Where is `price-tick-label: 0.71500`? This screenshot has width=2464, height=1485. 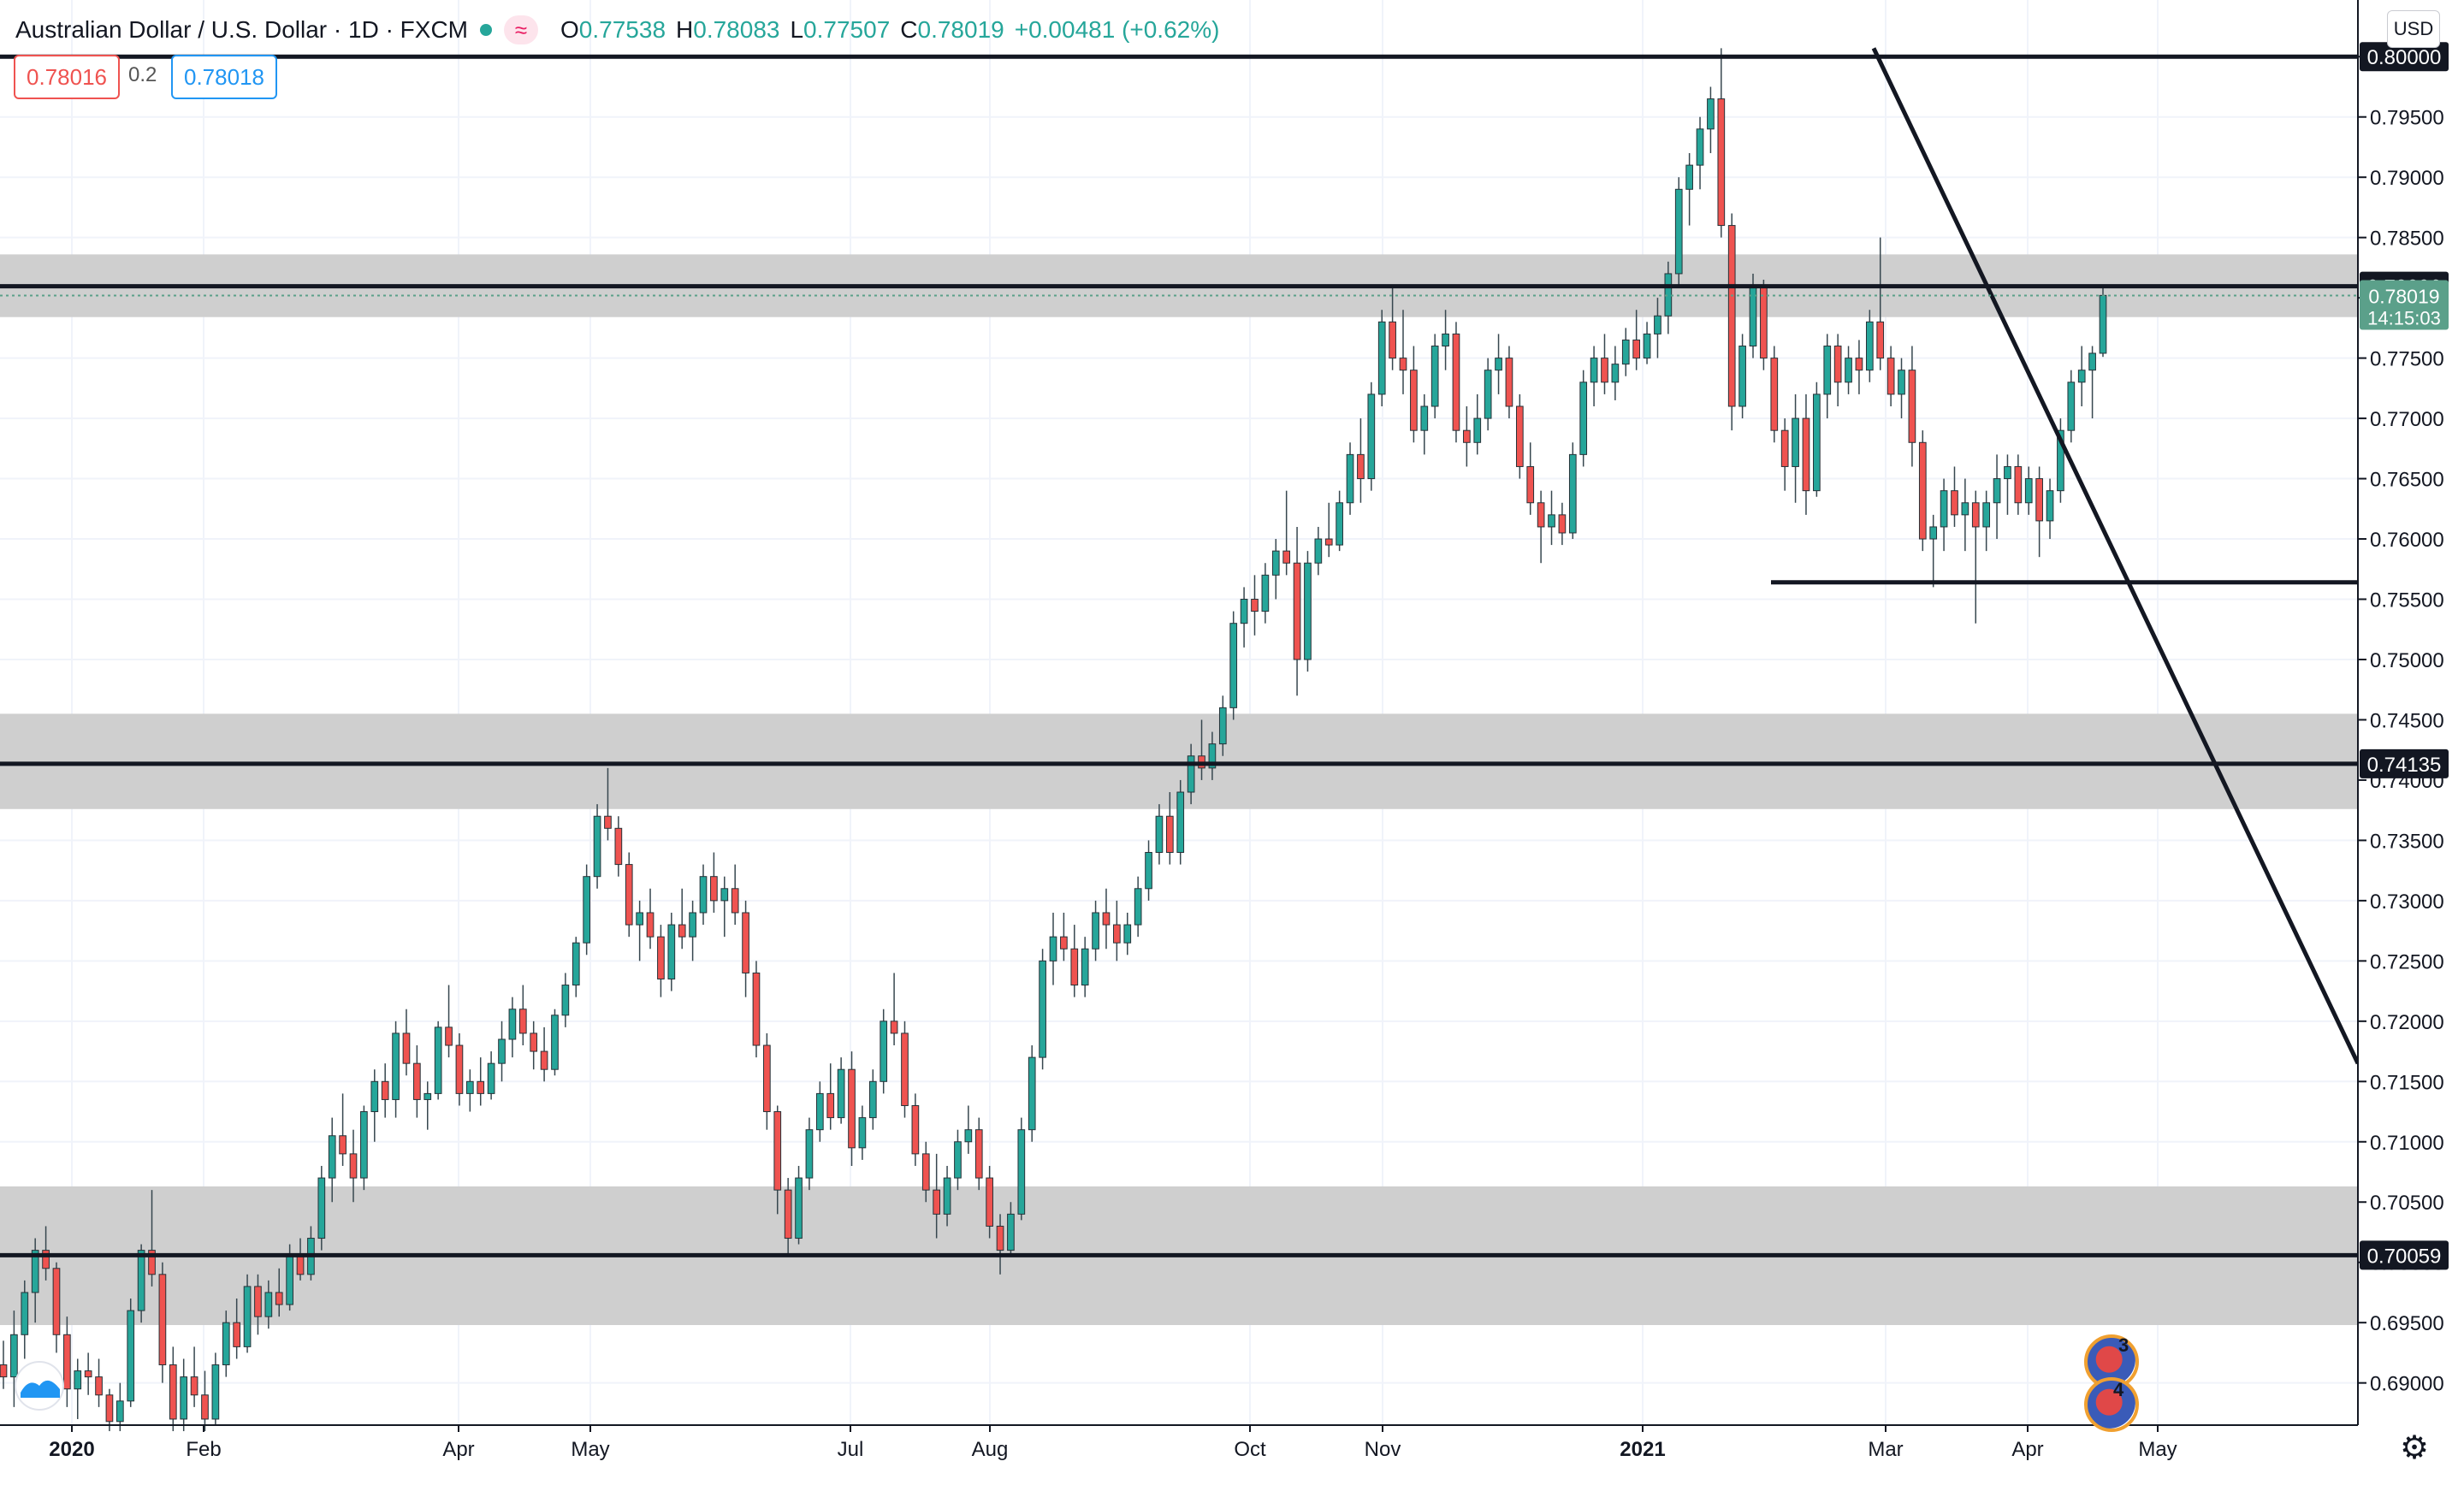 price-tick-label: 0.71500 is located at coordinates (2407, 1083).